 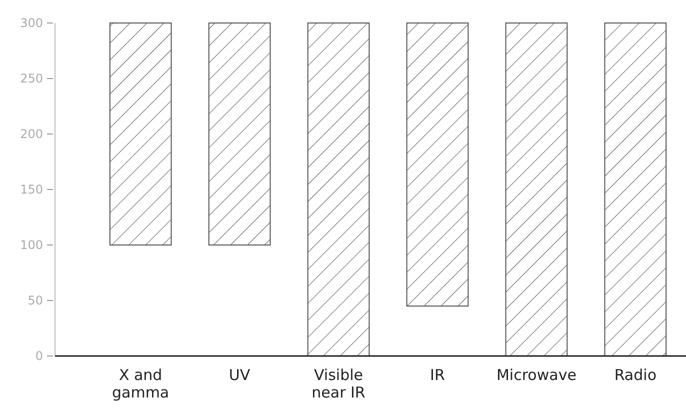 I want to click on x-tick-label: Microwave, so click(x=536, y=375).